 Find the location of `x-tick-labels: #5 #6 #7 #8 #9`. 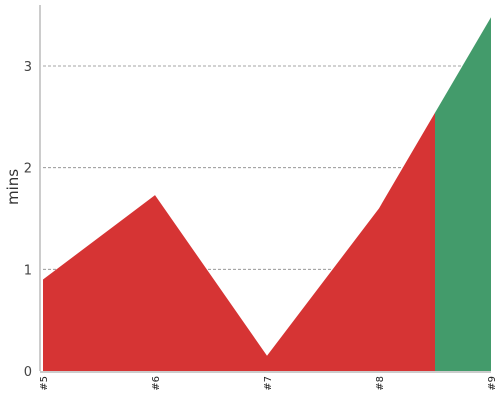

x-tick-labels: #5 #6 #7 #8 #9 is located at coordinates (268, 383).